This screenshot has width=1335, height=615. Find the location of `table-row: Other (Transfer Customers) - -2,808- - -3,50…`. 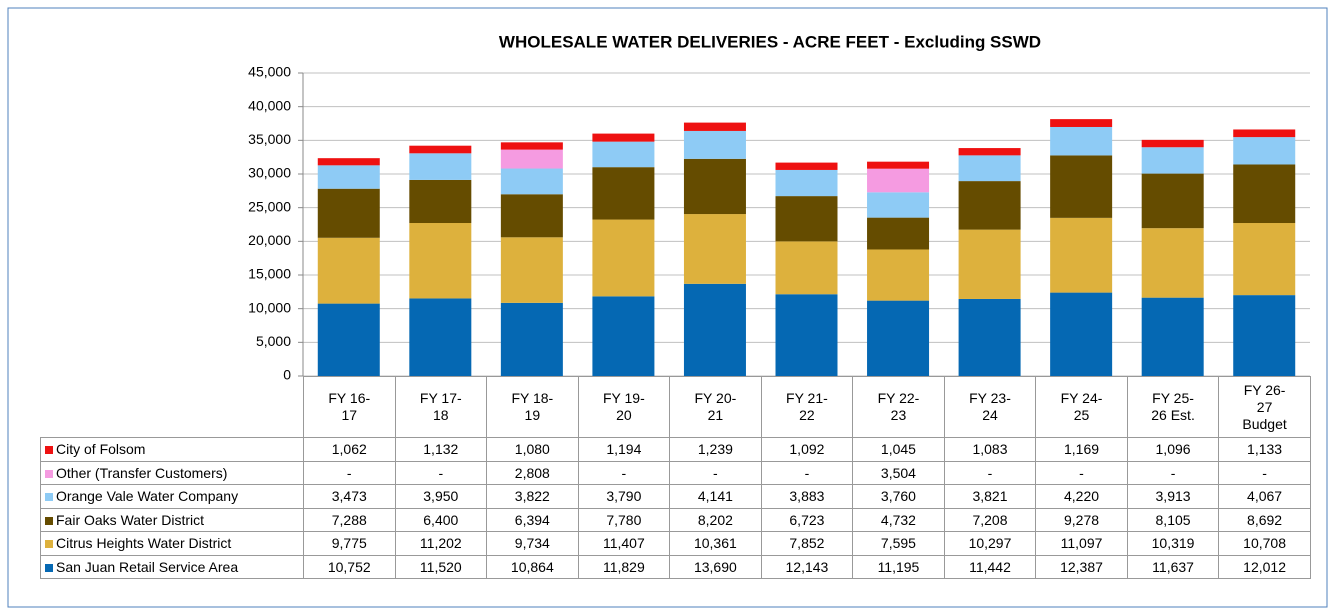

table-row: Other (Transfer Customers) - -2,808- - -3,50… is located at coordinates (675, 472).